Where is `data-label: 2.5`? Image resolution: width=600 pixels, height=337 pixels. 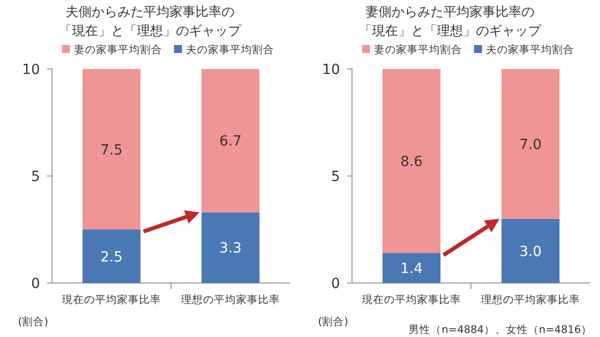
data-label: 2.5 is located at coordinates (111, 257).